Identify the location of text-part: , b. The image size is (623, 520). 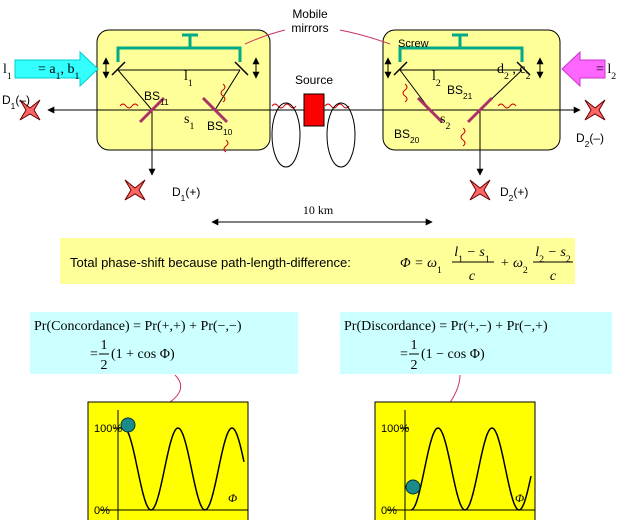
(68, 69).